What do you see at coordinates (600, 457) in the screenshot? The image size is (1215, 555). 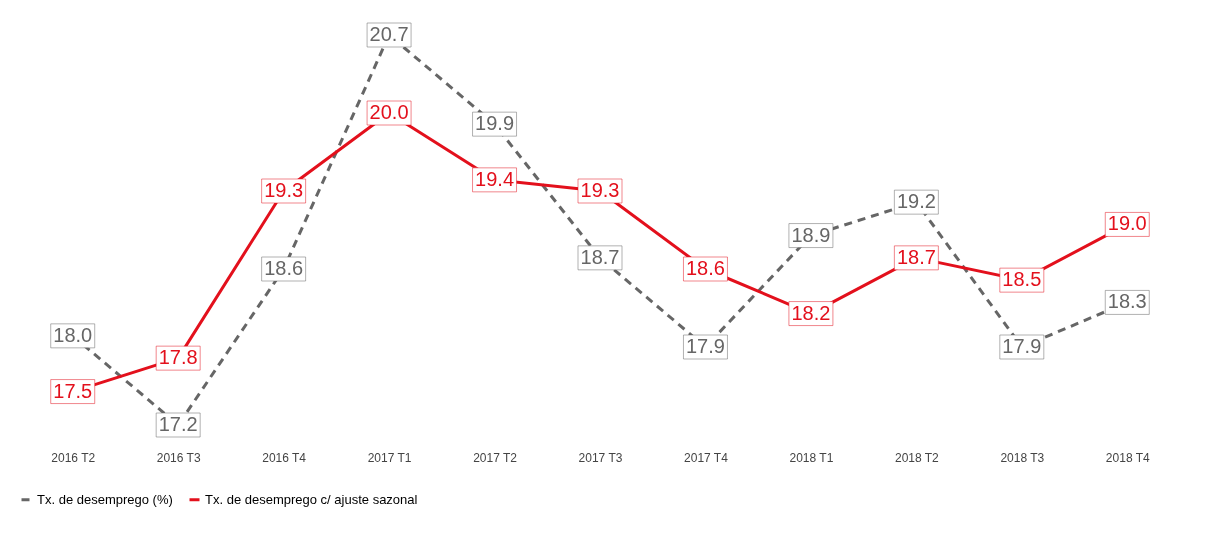 I see `x-tick-label: 2017 T3` at bounding box center [600, 457].